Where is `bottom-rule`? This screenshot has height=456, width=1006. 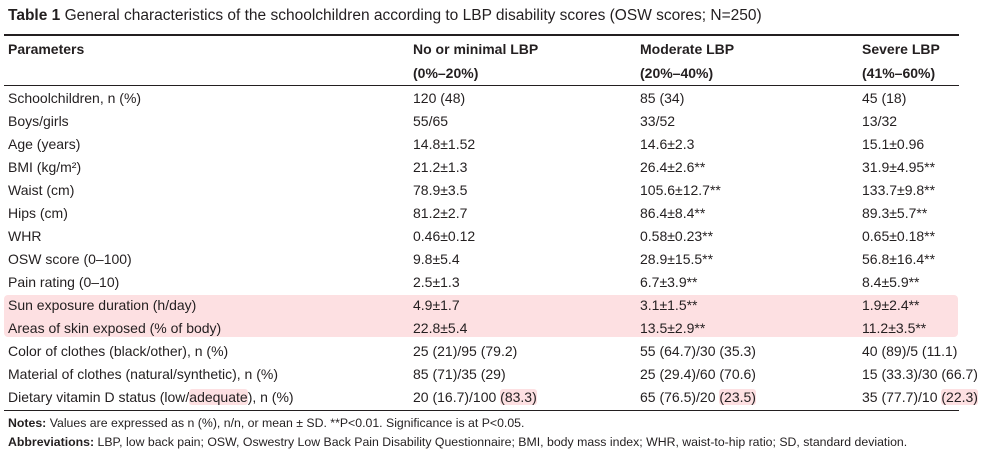 bottom-rule is located at coordinates (481, 410).